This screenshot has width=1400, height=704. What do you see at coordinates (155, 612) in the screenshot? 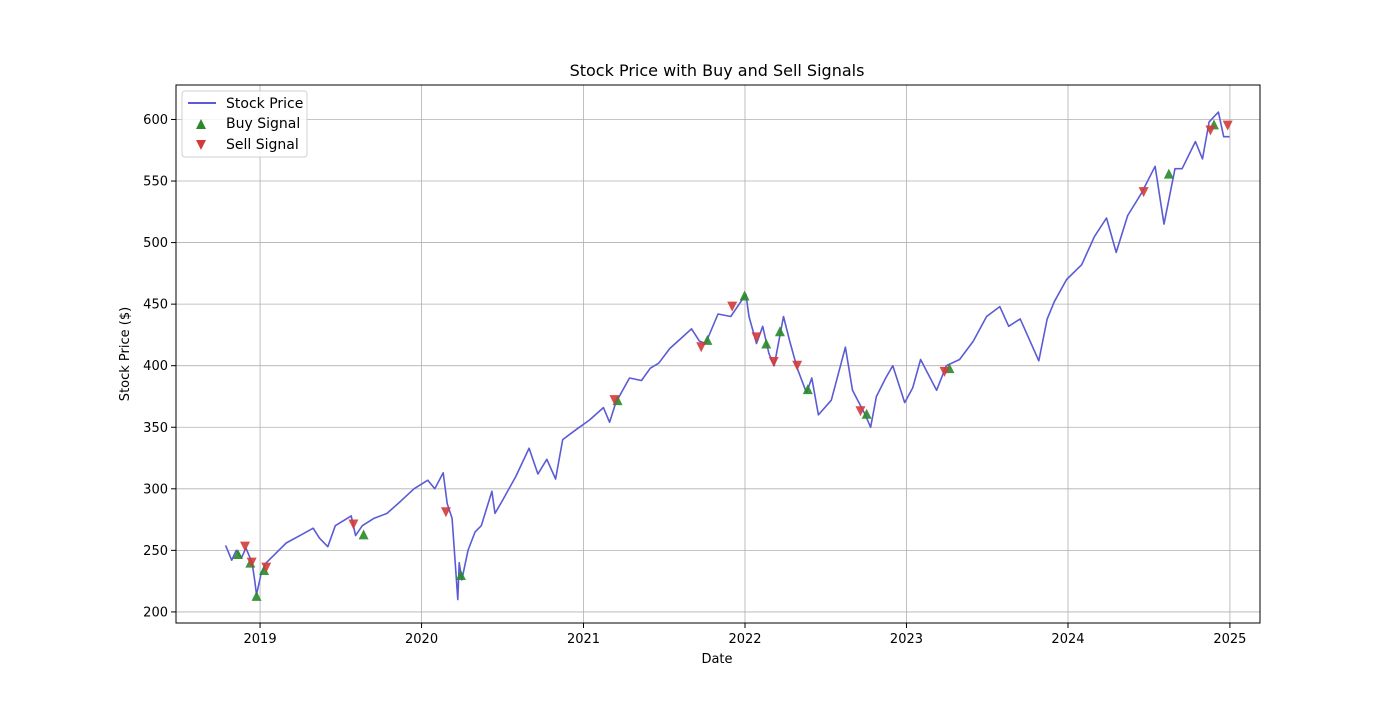
I see `y-tick-label: 200` at bounding box center [155, 612].